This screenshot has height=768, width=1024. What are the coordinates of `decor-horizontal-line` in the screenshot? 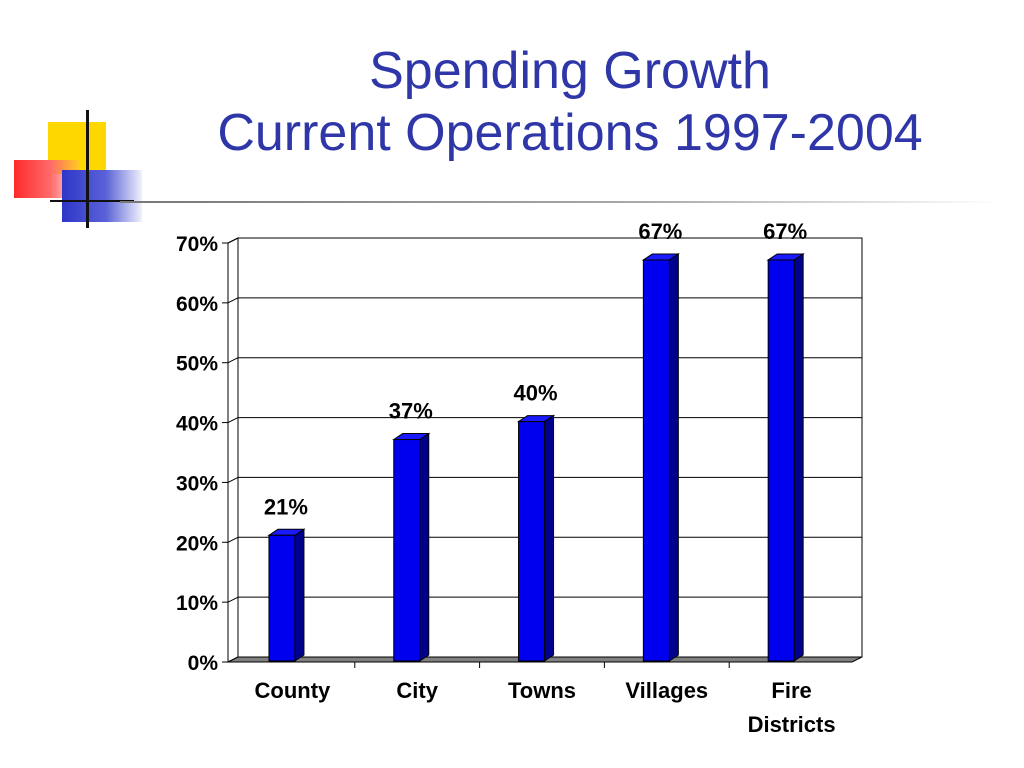 It's located at (92, 201).